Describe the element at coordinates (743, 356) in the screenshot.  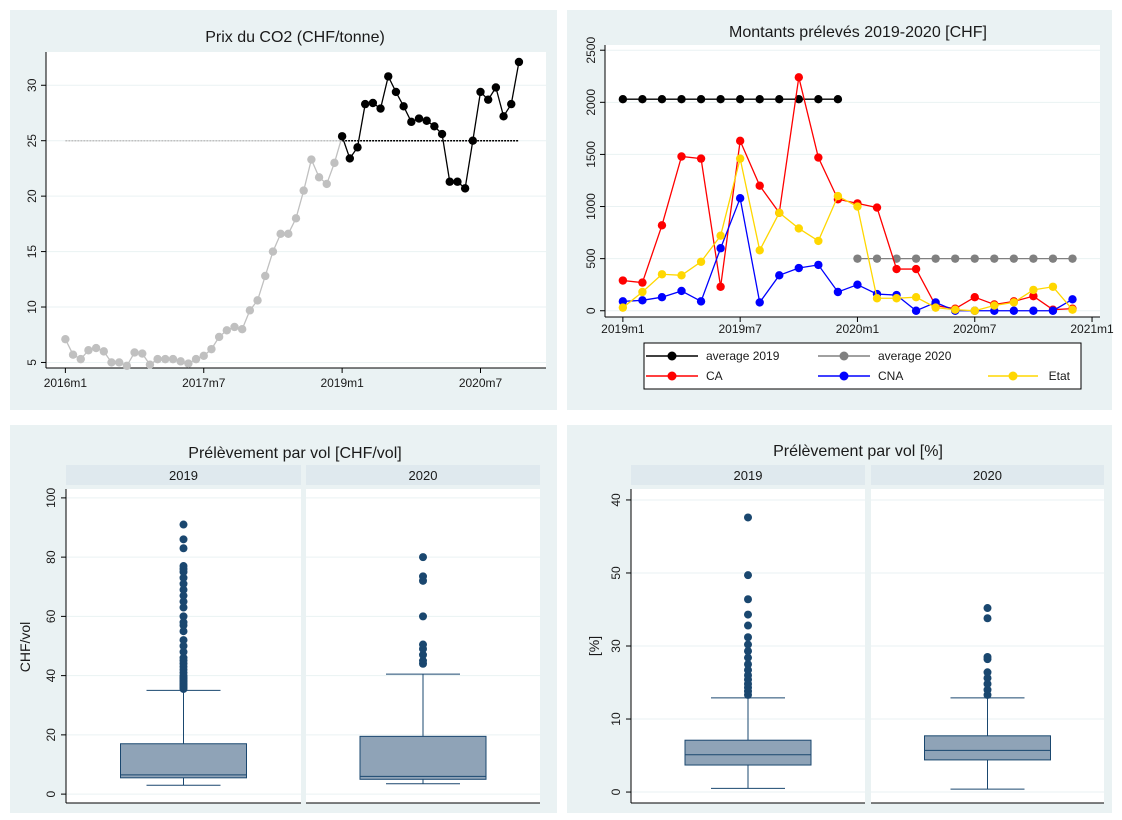
I see `legend-label-average-2019: average 2019` at that location.